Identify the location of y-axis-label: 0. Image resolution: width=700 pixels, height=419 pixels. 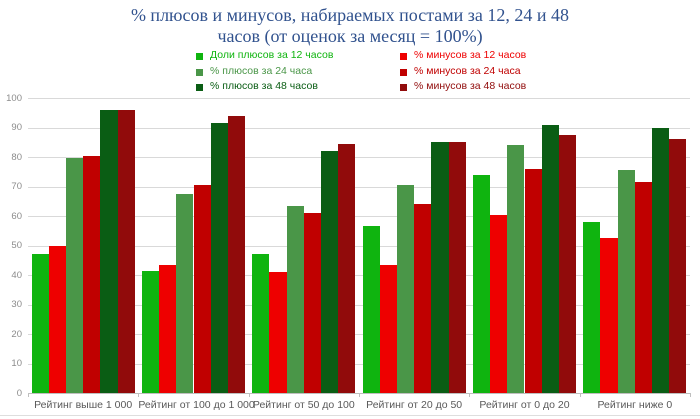
(19, 393).